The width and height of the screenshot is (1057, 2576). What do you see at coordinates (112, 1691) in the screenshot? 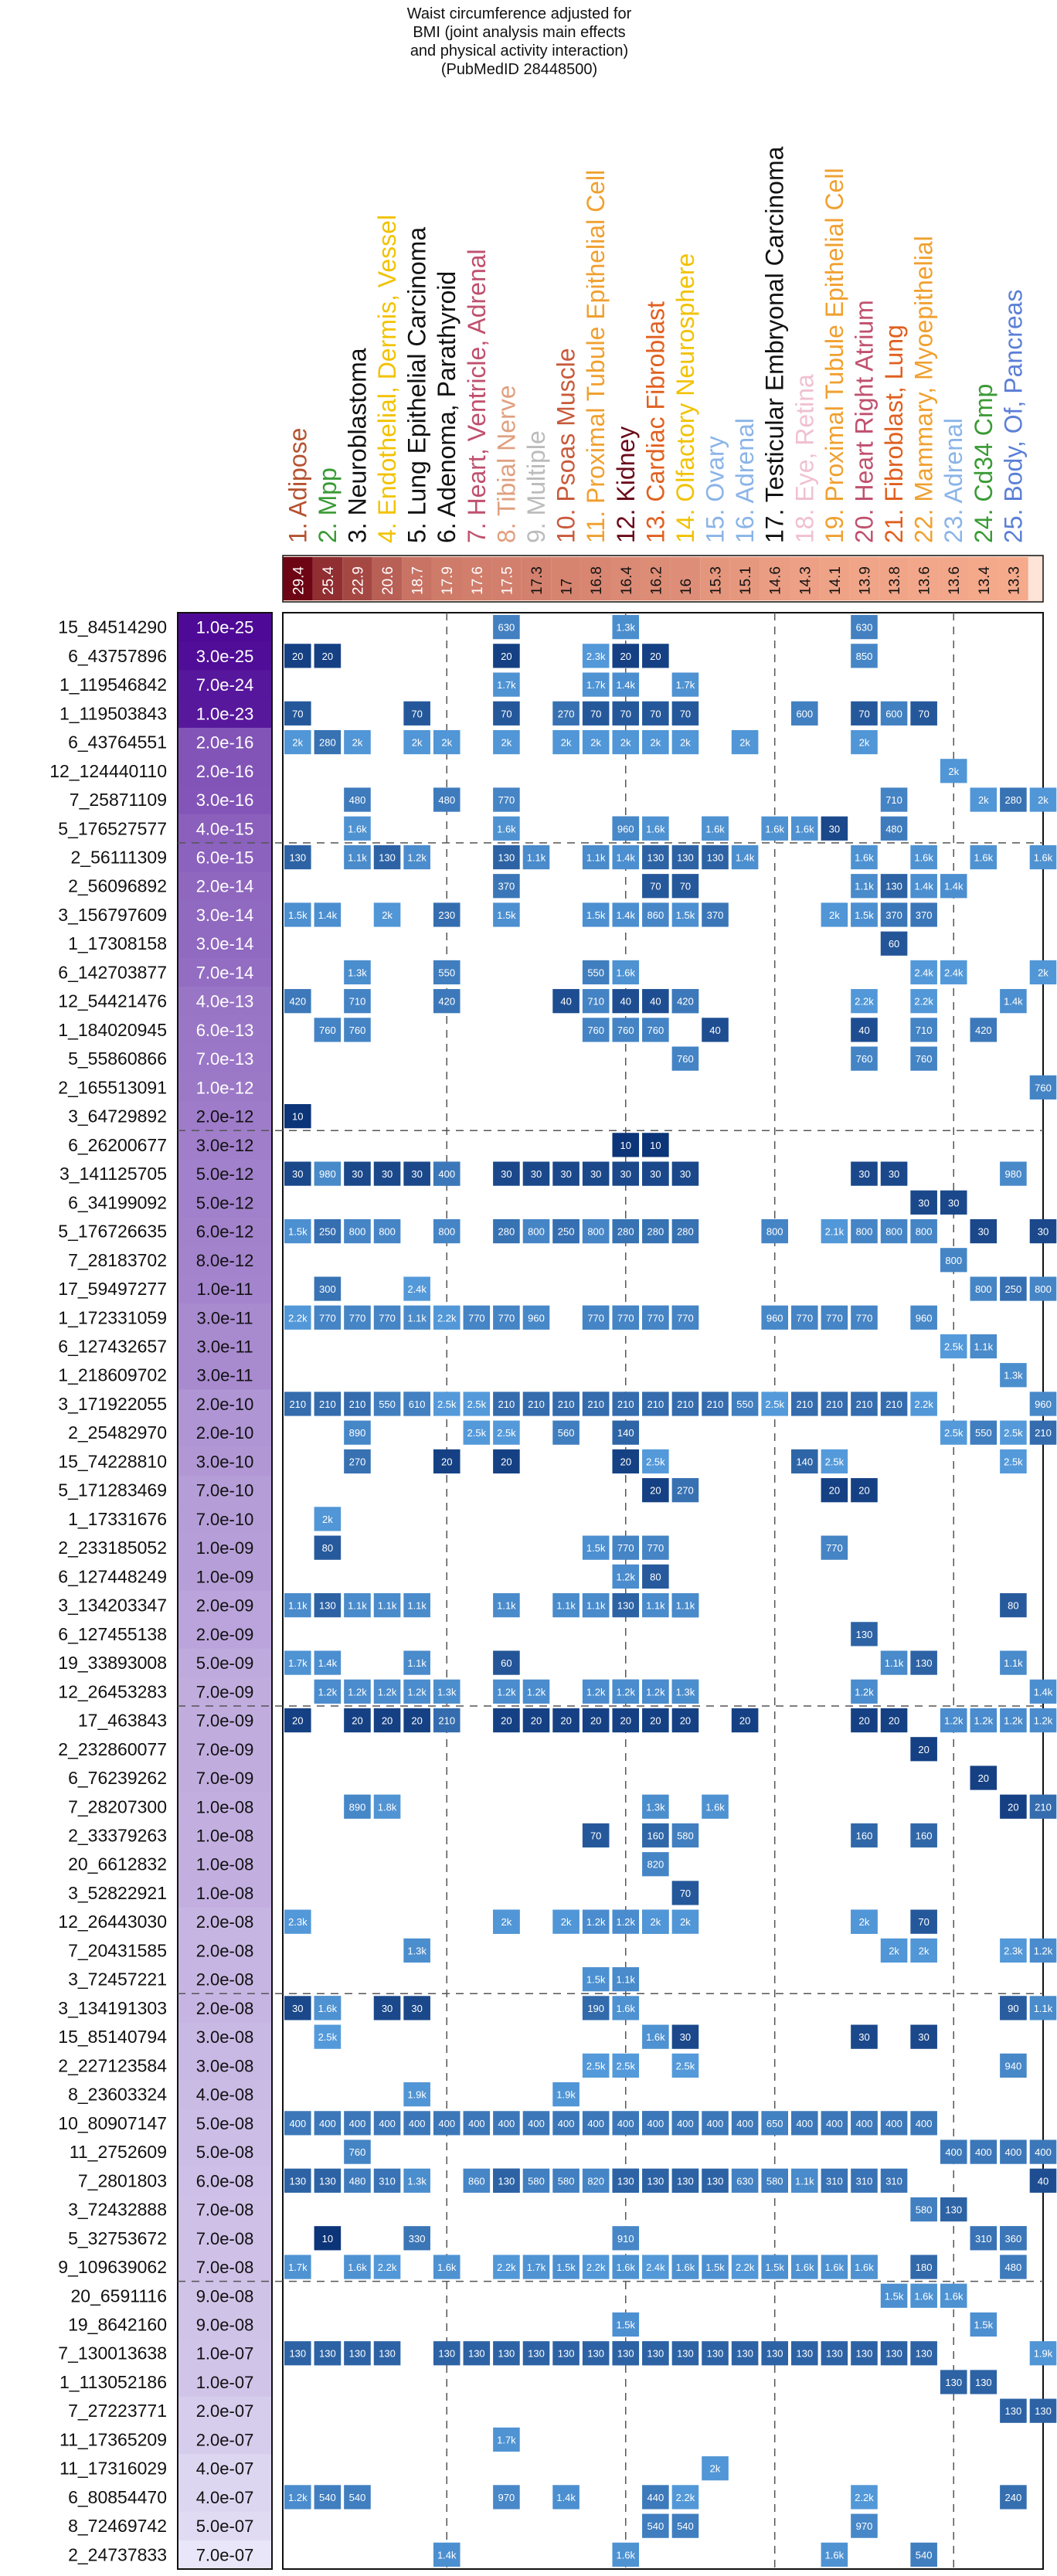
I see `row-label-snp: 12_26453283` at bounding box center [112, 1691].